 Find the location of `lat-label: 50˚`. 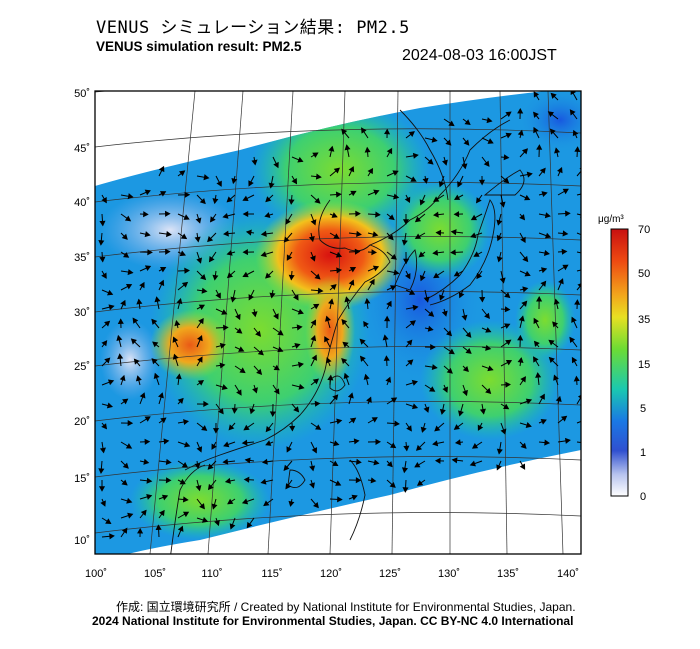

lat-label: 50˚ is located at coordinates (82, 94).